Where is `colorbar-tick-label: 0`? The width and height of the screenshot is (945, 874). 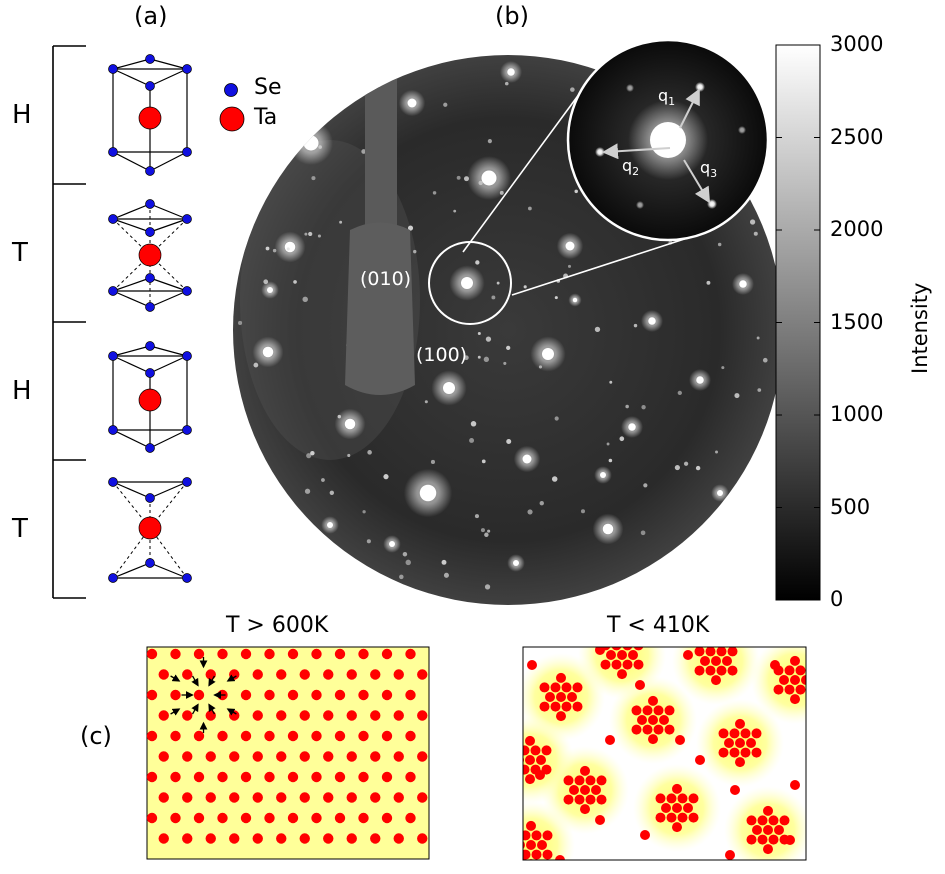 colorbar-tick-label: 0 is located at coordinates (837, 599).